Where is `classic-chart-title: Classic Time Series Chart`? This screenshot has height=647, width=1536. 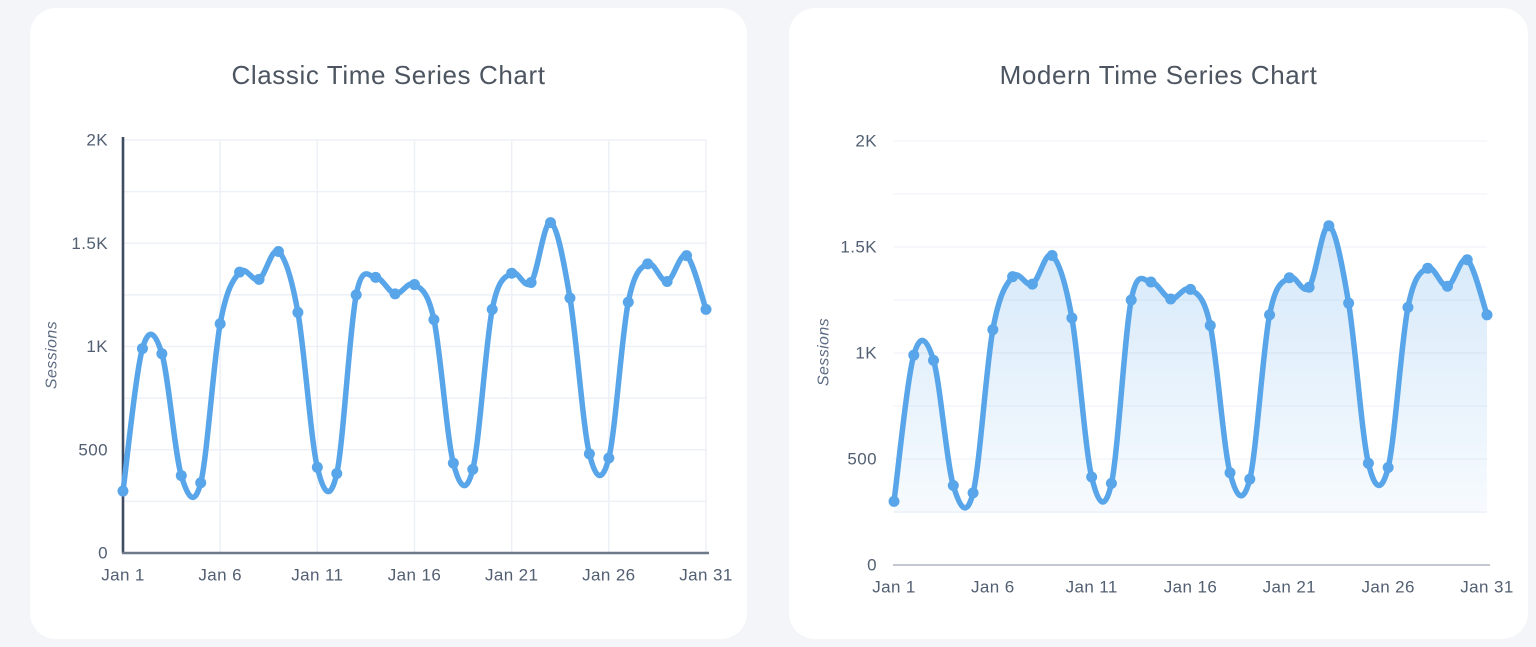 classic-chart-title: Classic Time Series Chart is located at coordinates (388, 75).